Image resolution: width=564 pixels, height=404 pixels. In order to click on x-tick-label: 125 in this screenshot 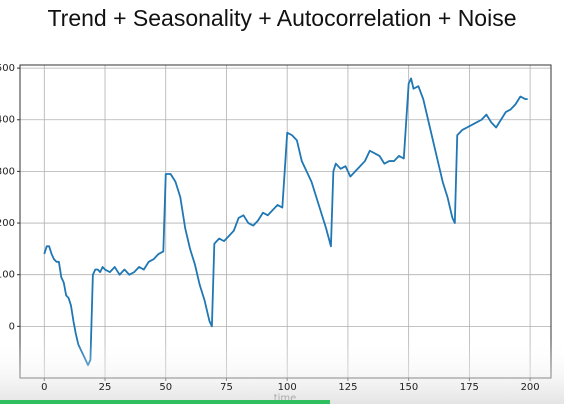, I will do `click(347, 387)`.